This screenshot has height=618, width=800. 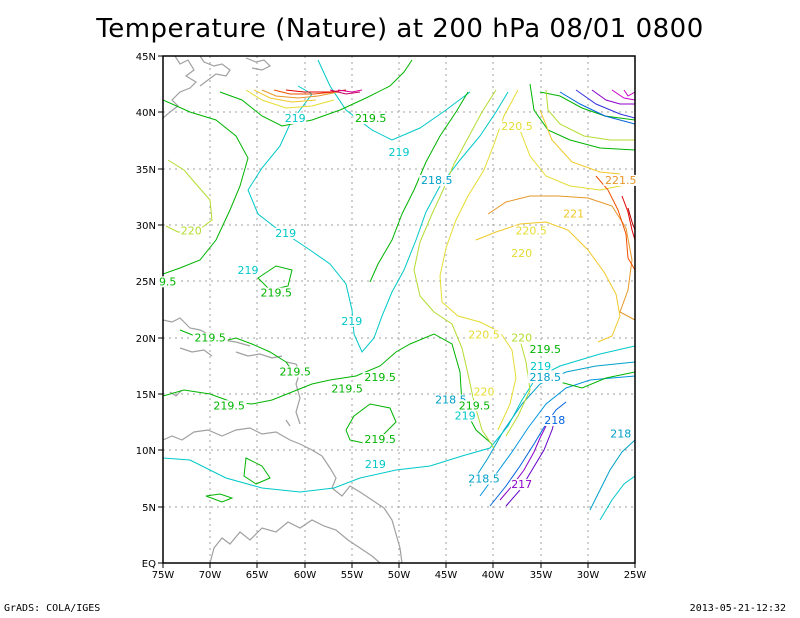 I want to click on contour-label: 9.5, so click(x=168, y=281).